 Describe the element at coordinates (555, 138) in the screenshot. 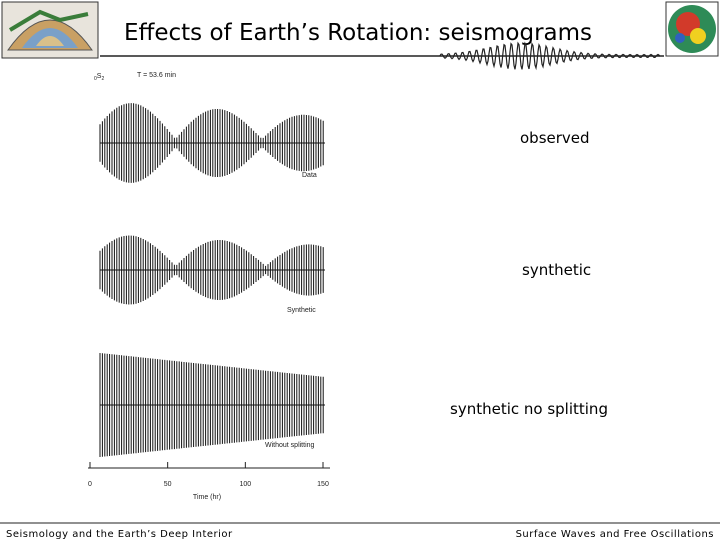

I see `caption: observed` at that location.